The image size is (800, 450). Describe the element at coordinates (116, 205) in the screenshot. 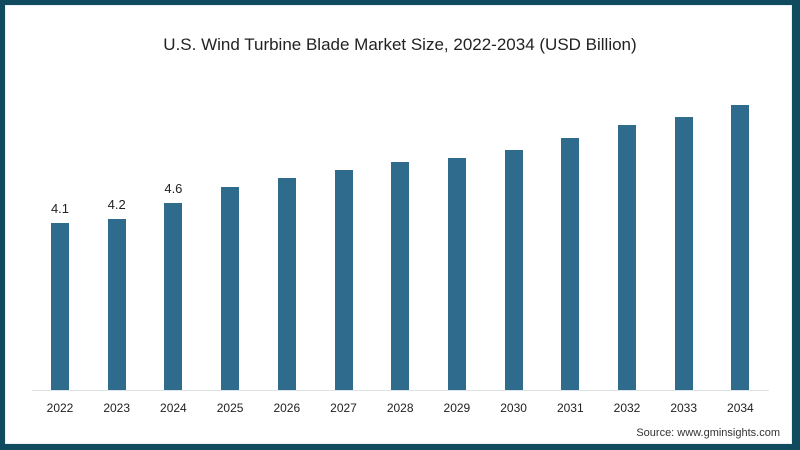

I see `data-label: 4.2` at that location.